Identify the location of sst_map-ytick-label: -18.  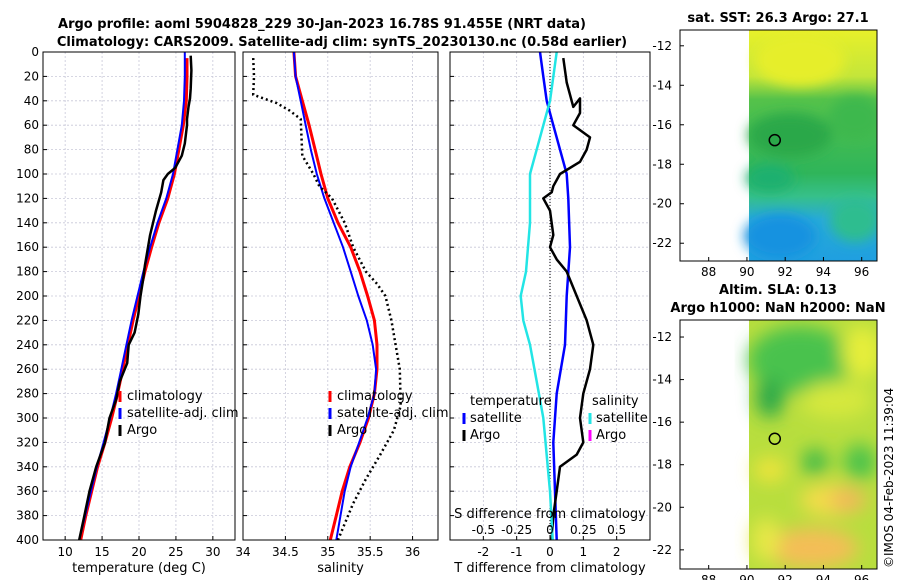
(662, 164).